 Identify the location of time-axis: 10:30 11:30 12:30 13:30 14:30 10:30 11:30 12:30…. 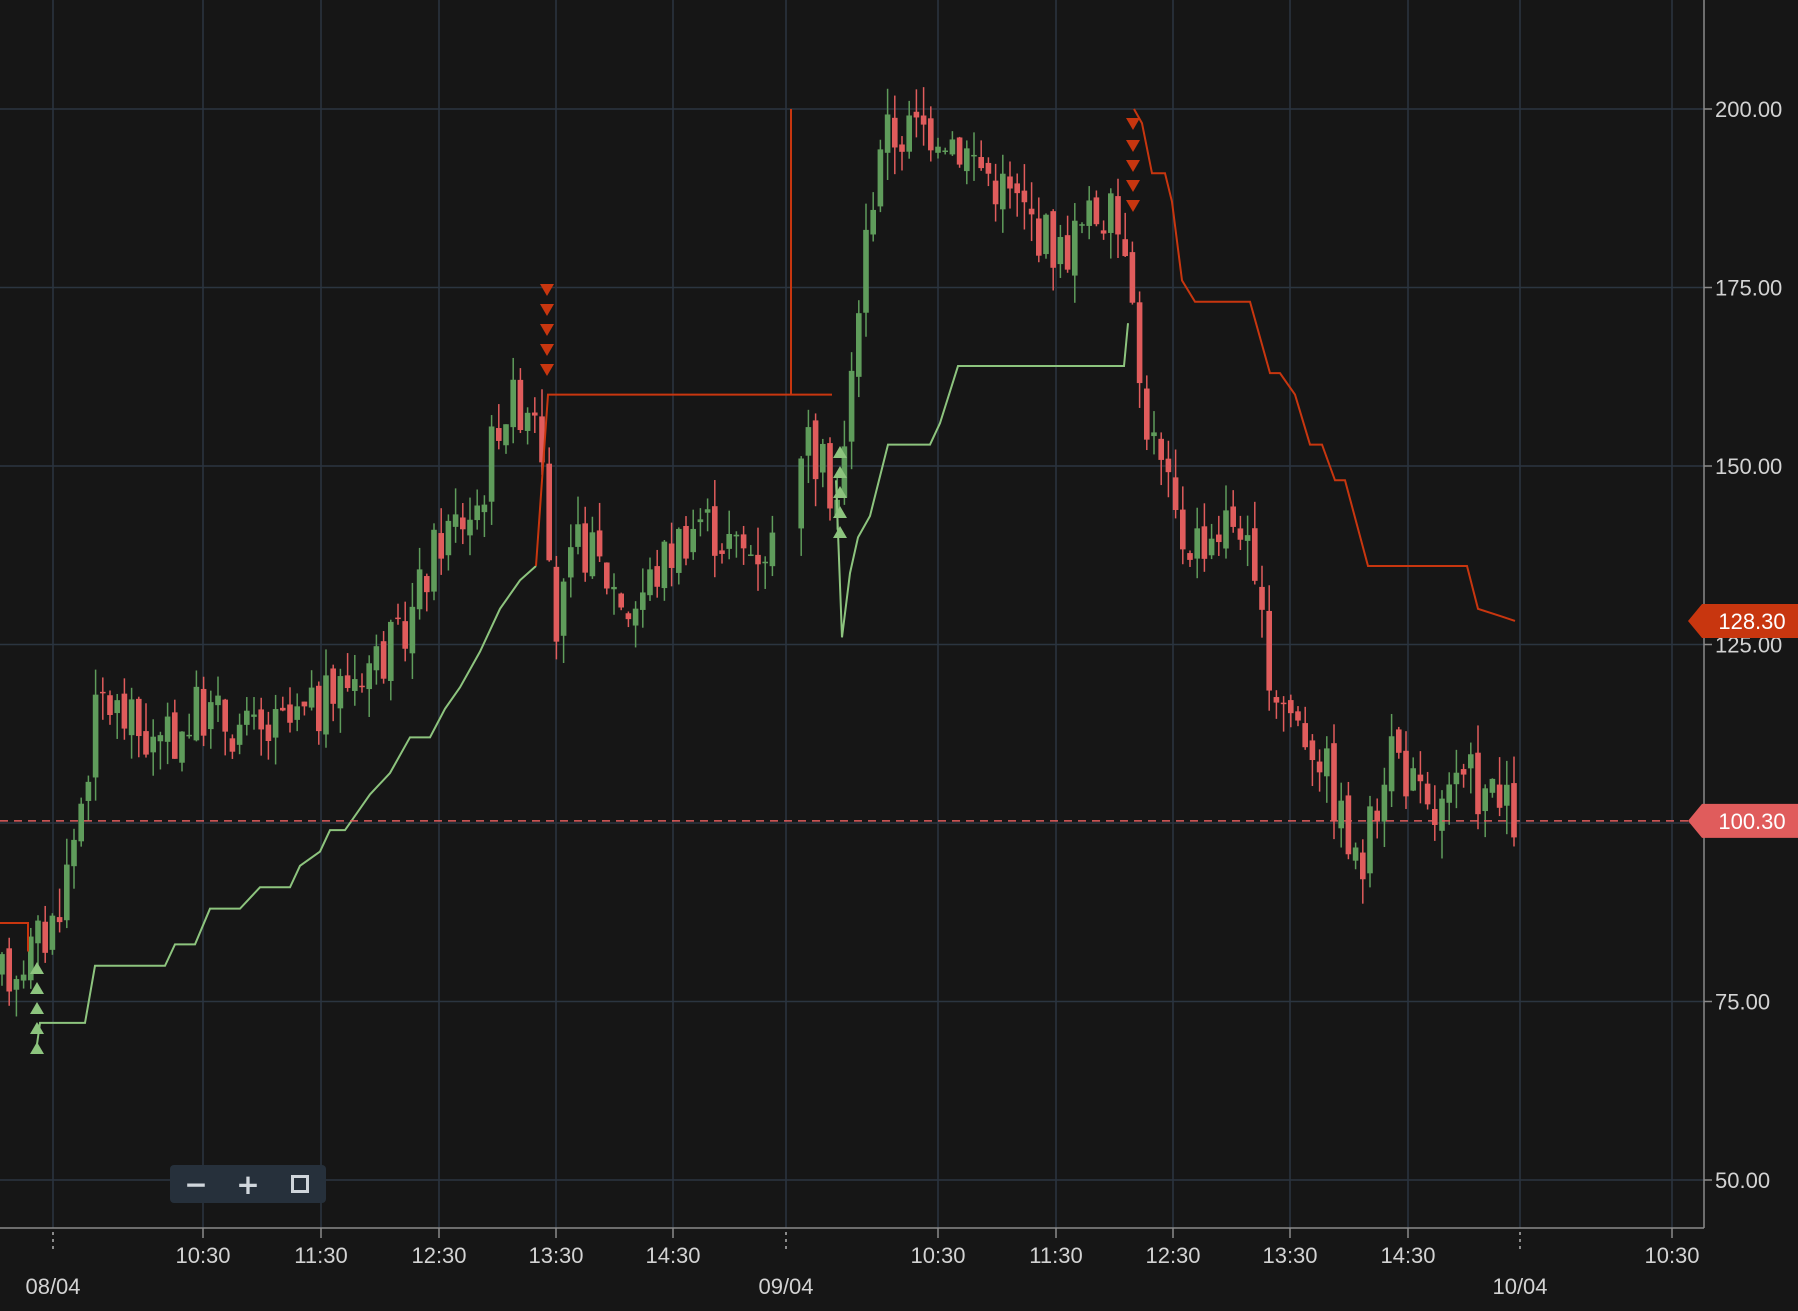
(852, 1263).